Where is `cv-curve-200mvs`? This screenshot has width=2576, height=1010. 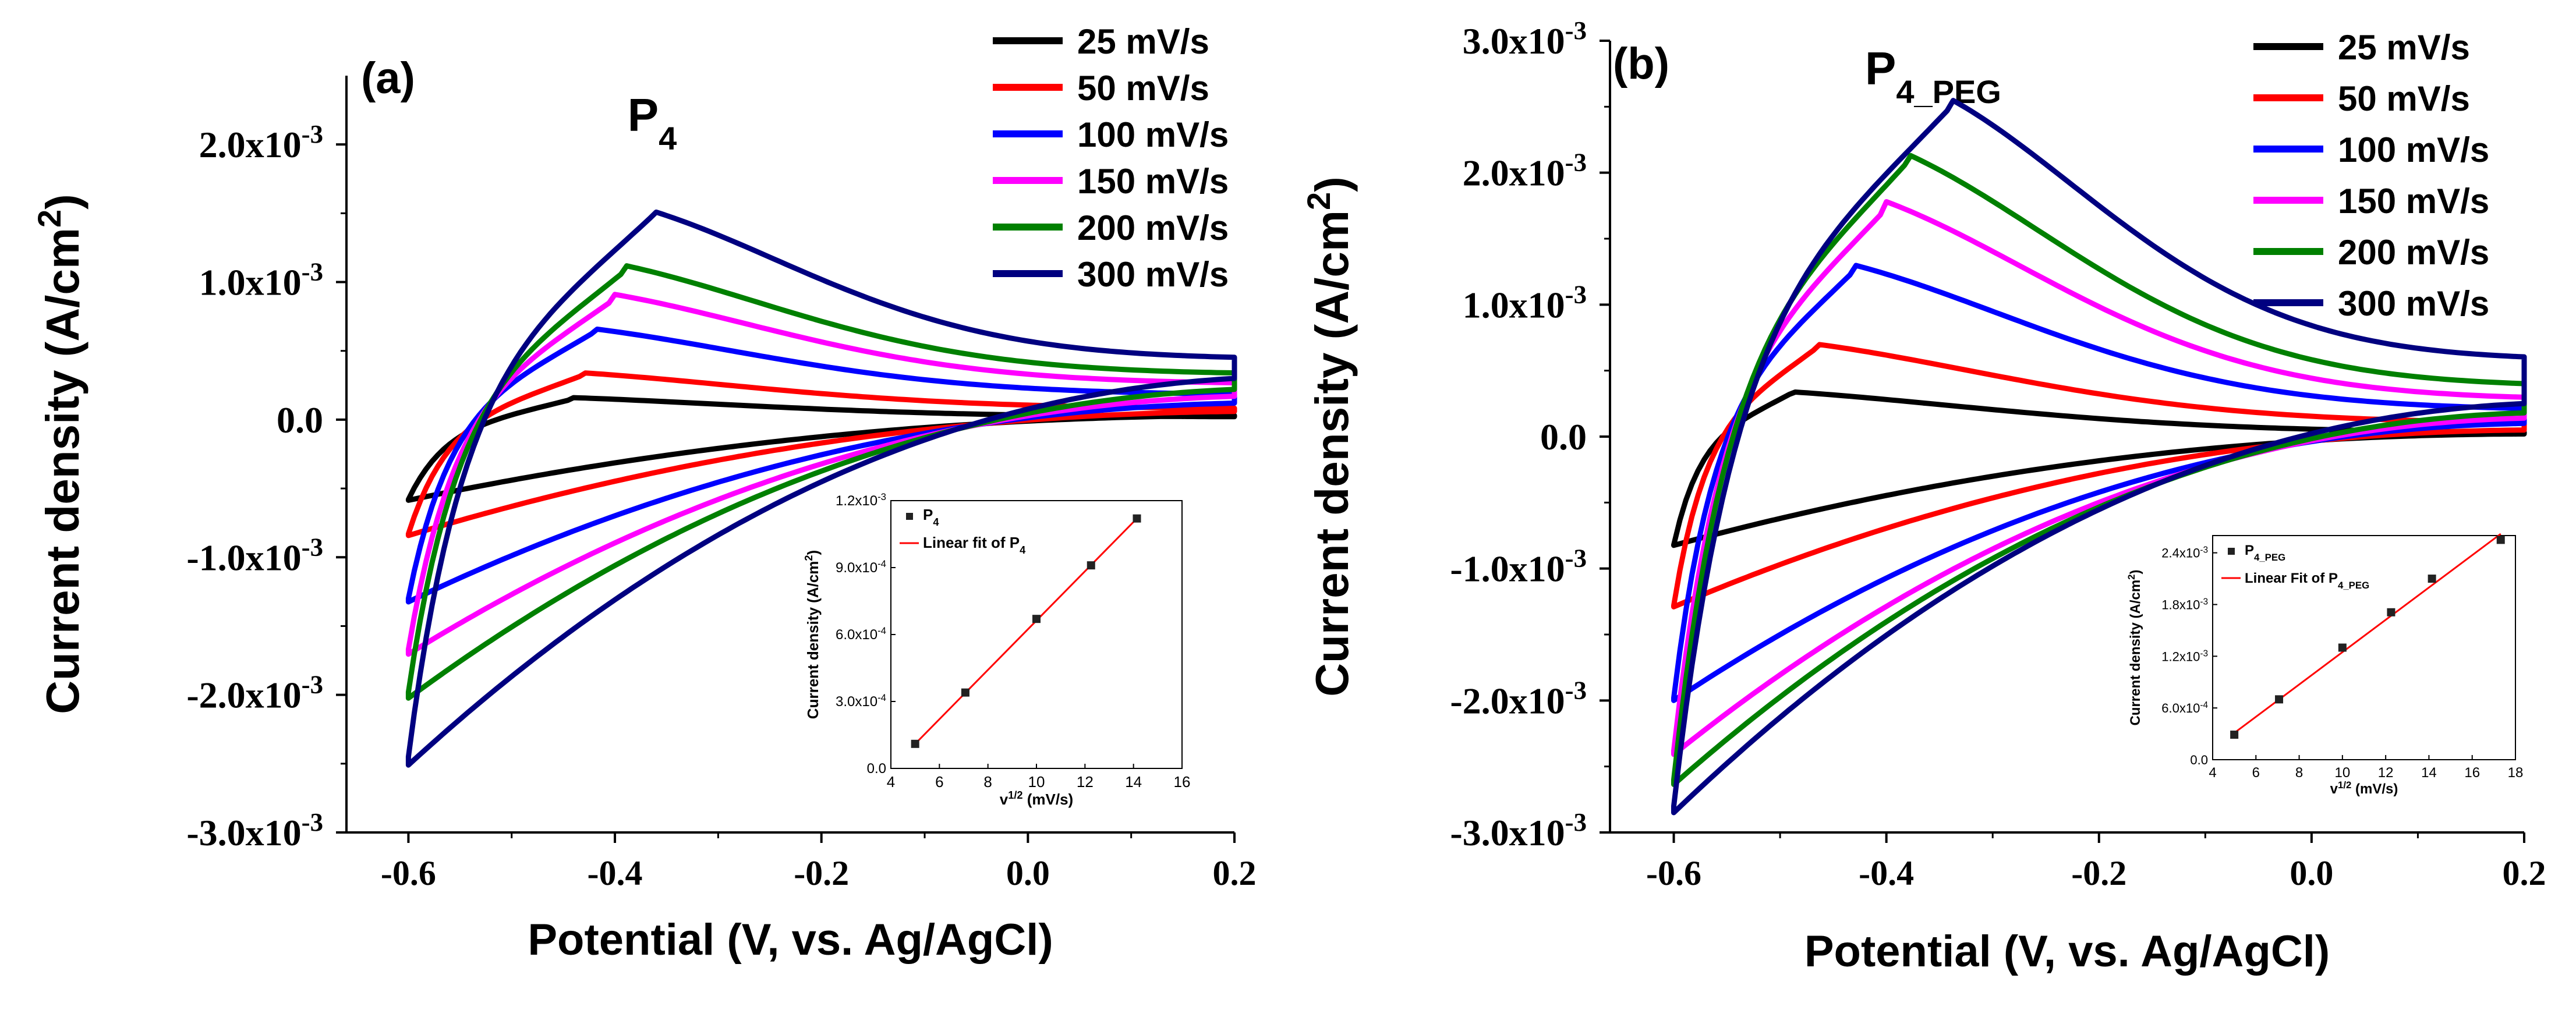 cv-curve-200mvs is located at coordinates (821, 482).